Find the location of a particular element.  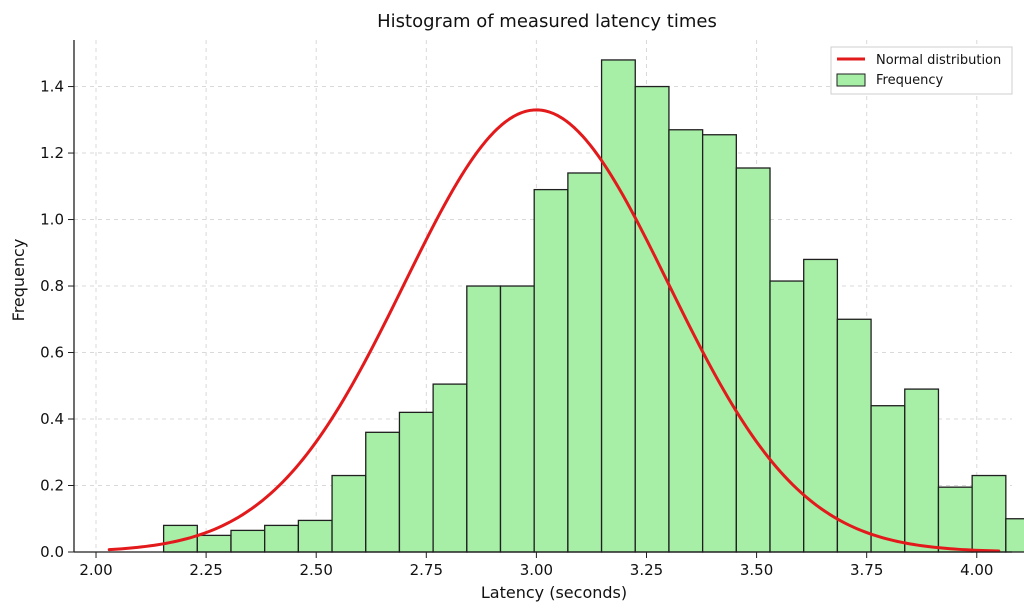

legend: Normal distribution Frequency is located at coordinates (921, 70).